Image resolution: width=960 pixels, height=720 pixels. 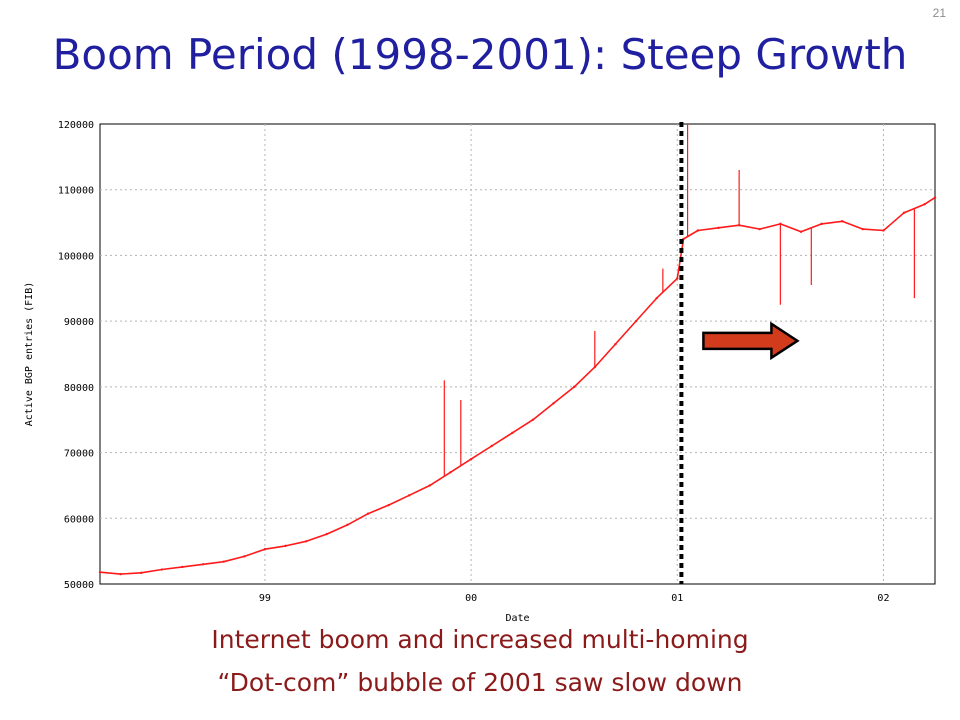 What do you see at coordinates (471, 598) in the screenshot?
I see `x-tick-label: 00` at bounding box center [471, 598].